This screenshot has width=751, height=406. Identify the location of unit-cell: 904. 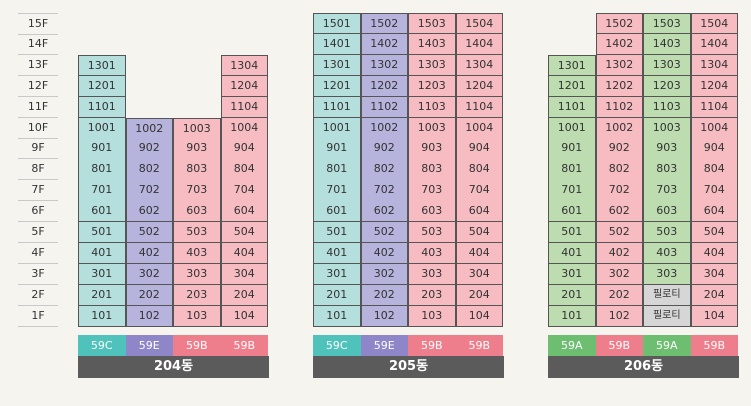
(479, 149).